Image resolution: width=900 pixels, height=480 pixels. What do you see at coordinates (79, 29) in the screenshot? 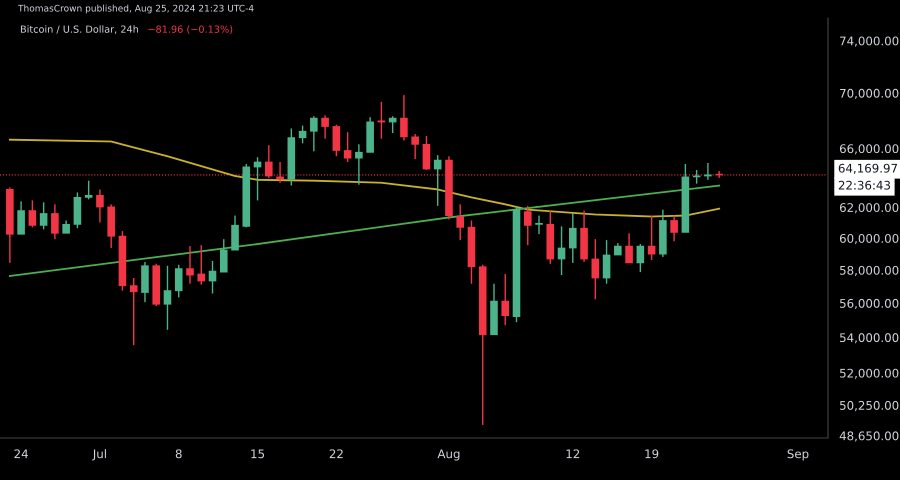
I see `text: Bitcoin / U.S. Dollar, 24h` at bounding box center [79, 29].